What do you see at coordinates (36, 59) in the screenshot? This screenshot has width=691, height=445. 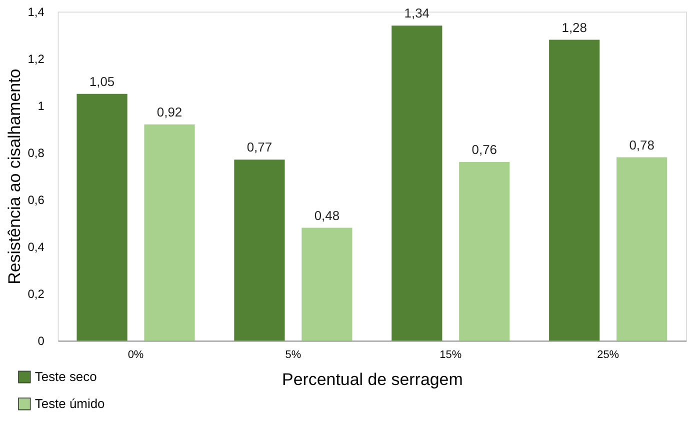 I see `y-tick-label: 1,2` at bounding box center [36, 59].